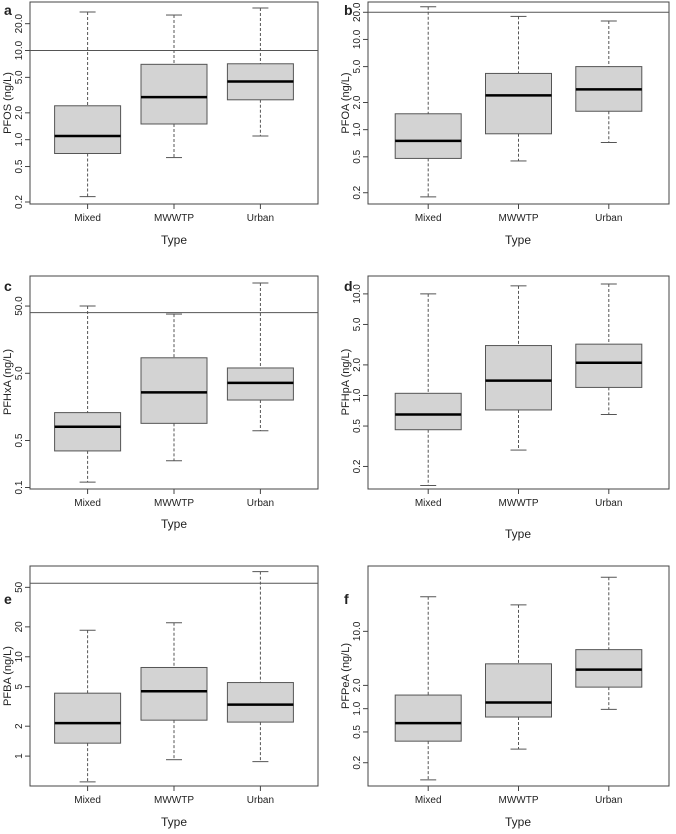  Describe the element at coordinates (609, 643) in the screenshot. I see `panel-f-box-urban` at that location.